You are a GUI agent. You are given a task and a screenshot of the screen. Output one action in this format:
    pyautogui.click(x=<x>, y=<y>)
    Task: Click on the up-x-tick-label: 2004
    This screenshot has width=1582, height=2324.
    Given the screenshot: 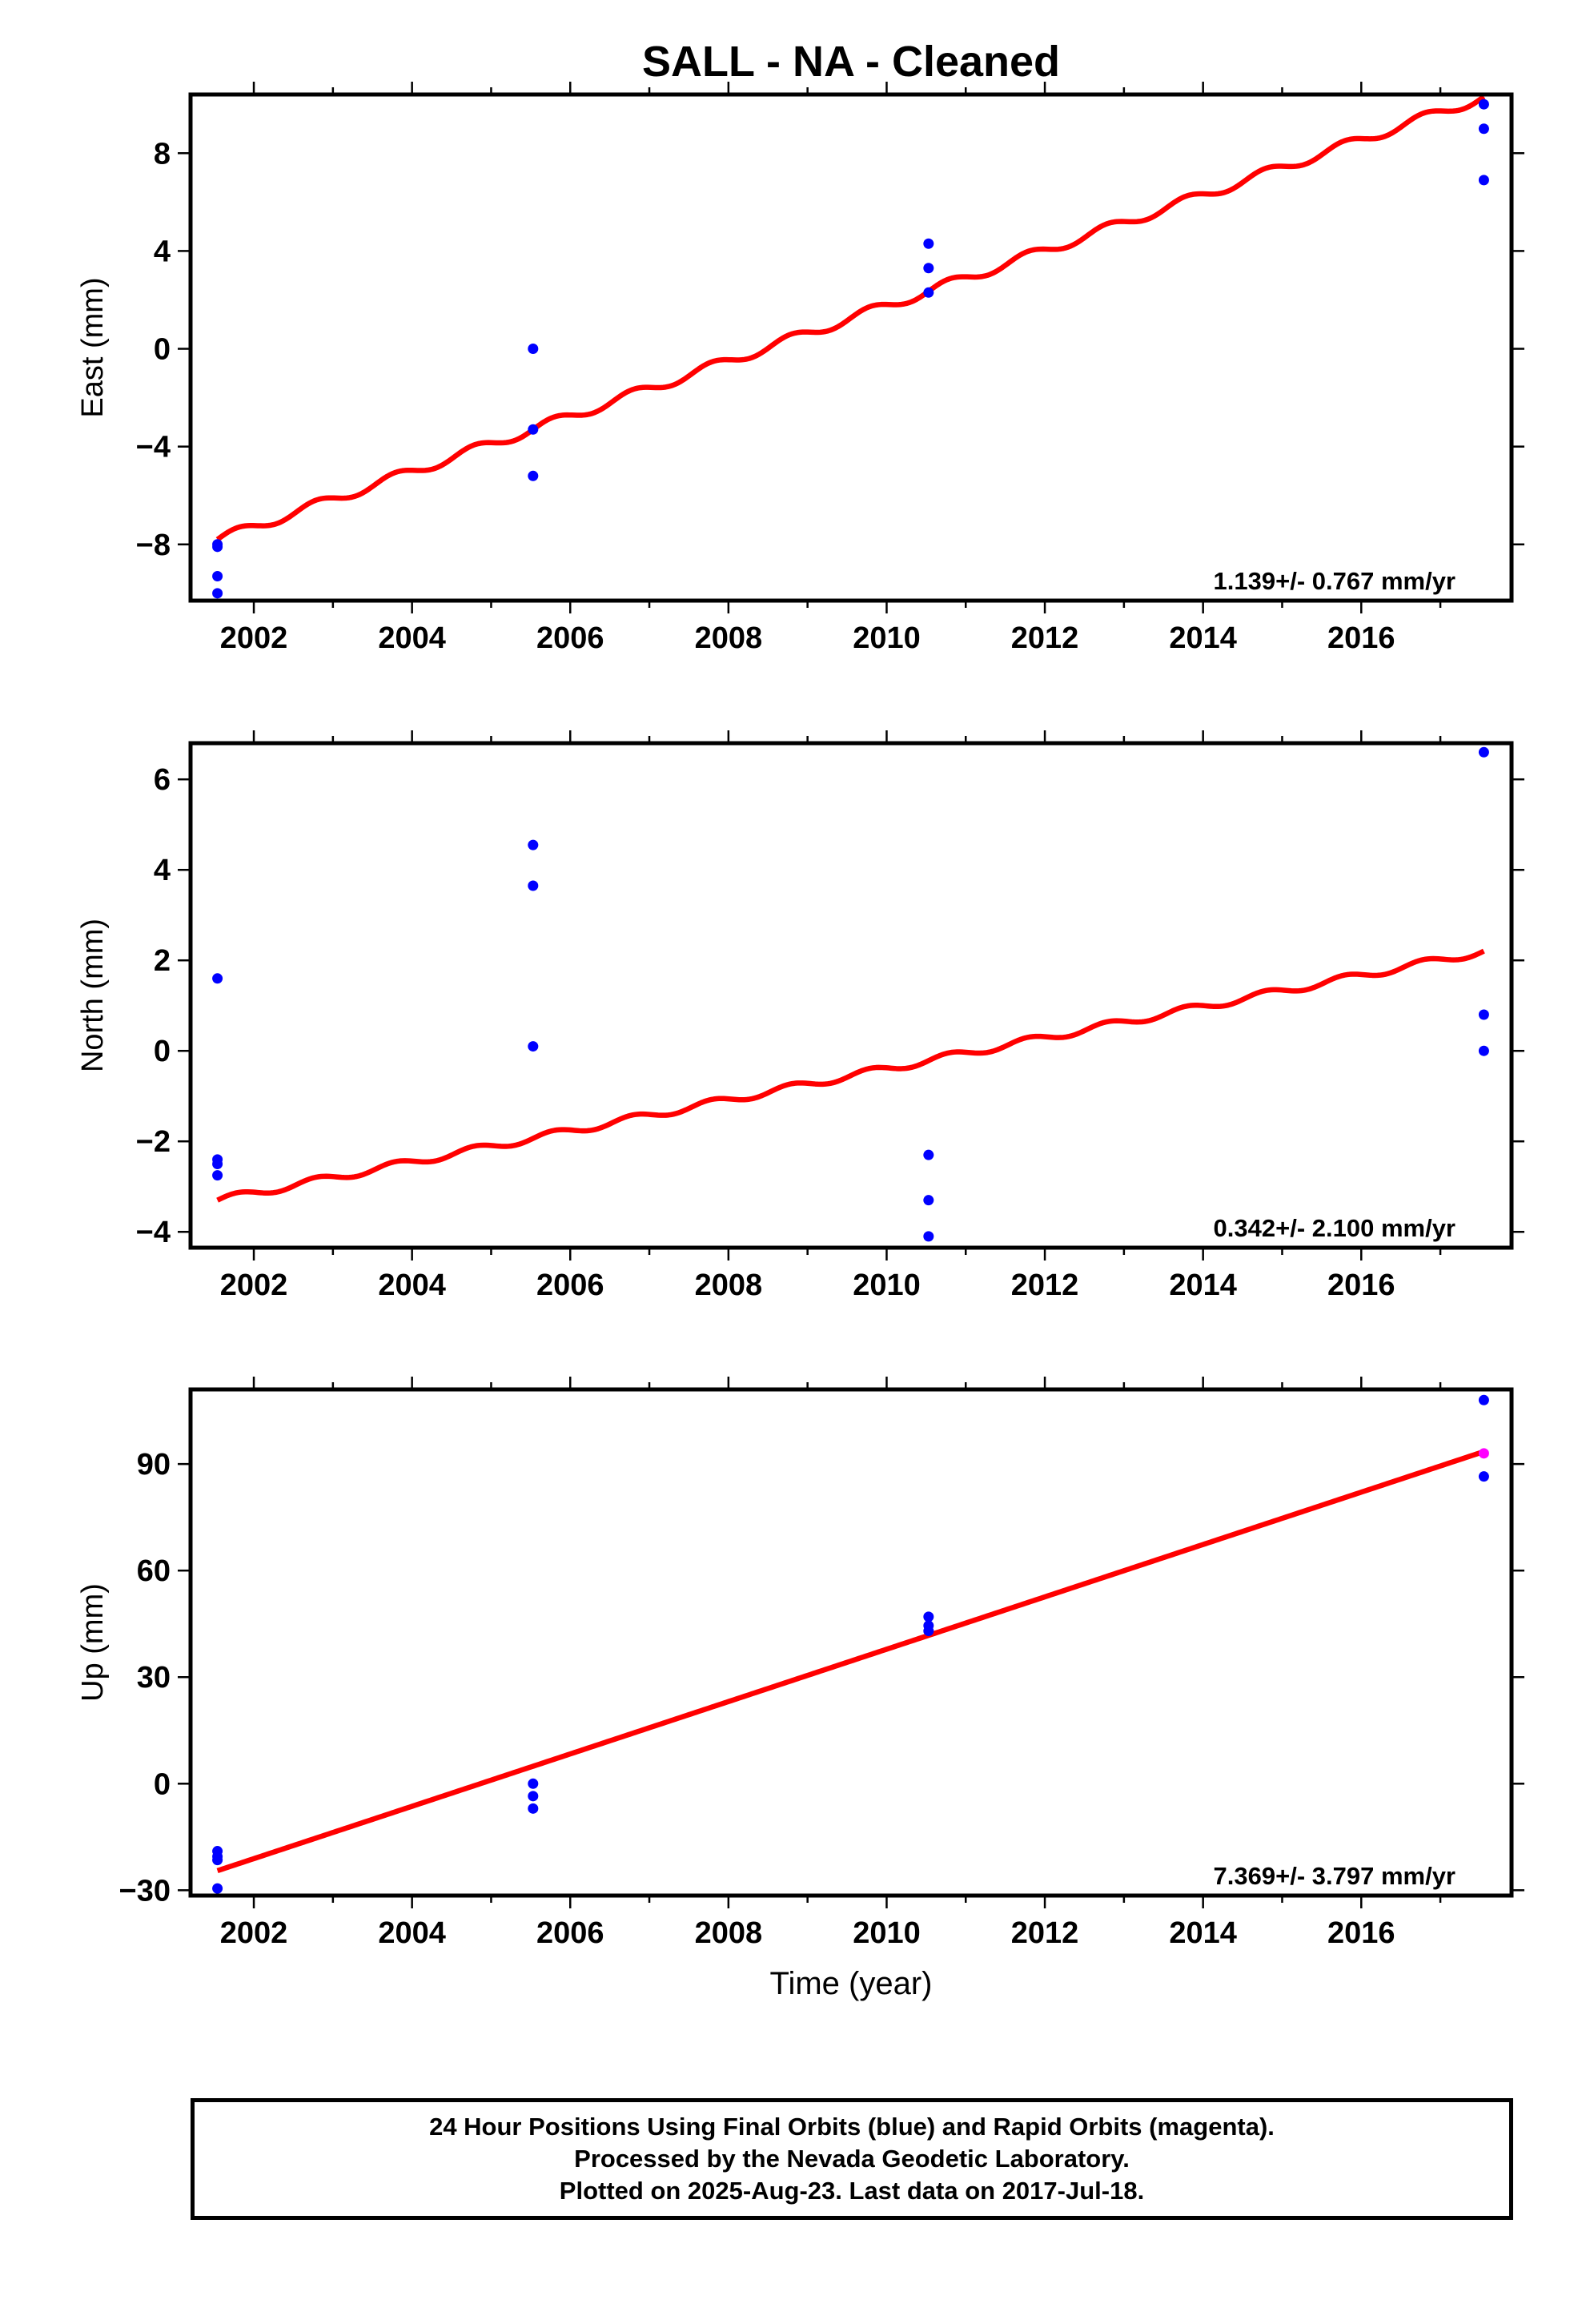 What is the action you would take?
    pyautogui.click(x=412, y=1933)
    